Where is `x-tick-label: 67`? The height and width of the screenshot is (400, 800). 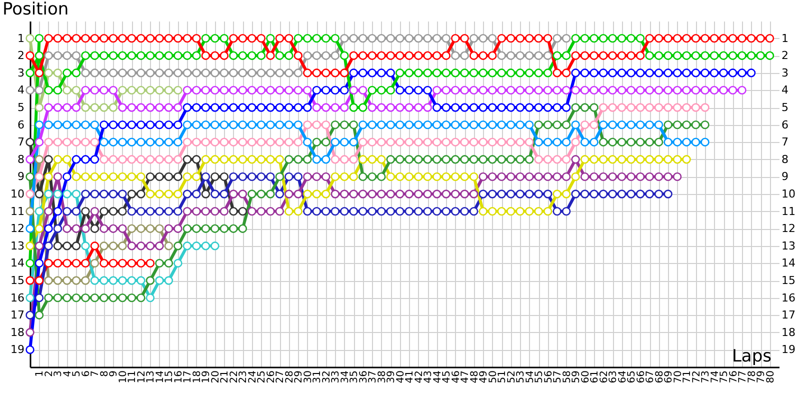
x-tick-label: 67 is located at coordinates (650, 377).